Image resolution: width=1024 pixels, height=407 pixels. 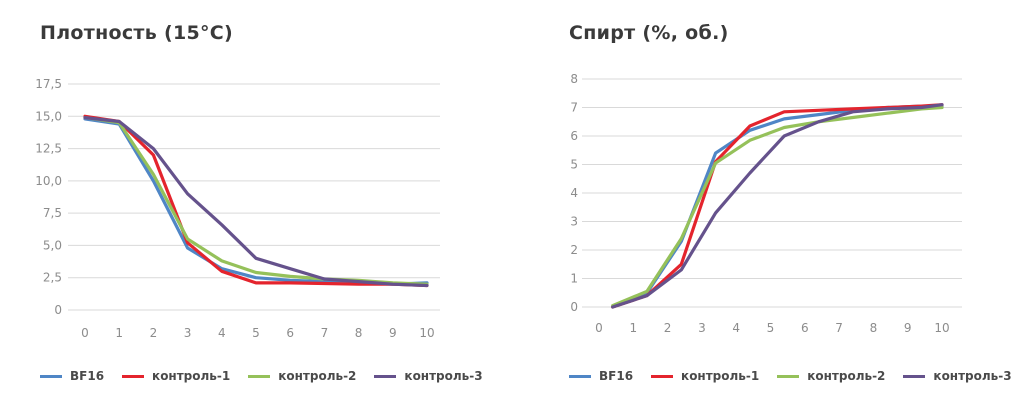 What do you see at coordinates (941, 328) in the screenshot?
I see `alcohol-x-tick-label: 10` at bounding box center [941, 328].